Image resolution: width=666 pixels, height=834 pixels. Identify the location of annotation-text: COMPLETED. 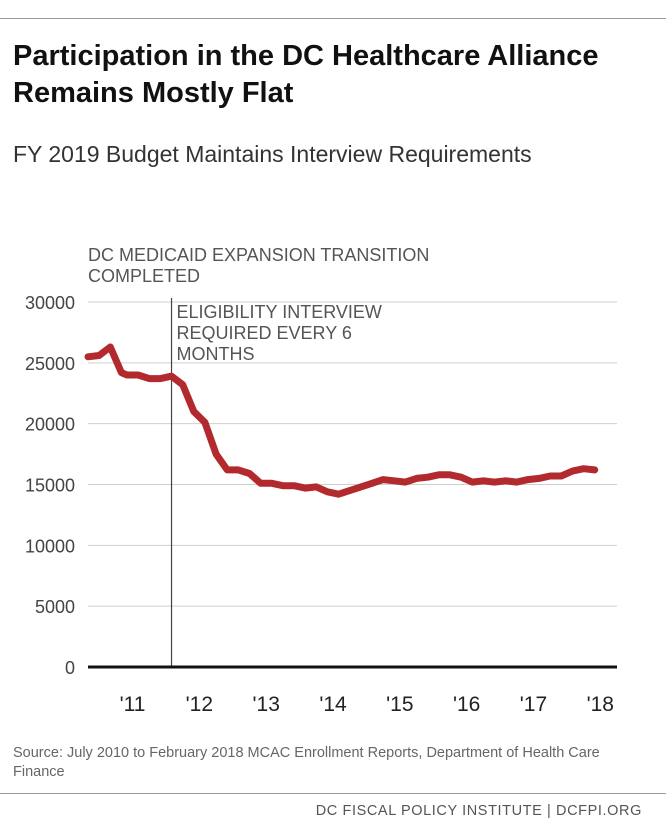
(144, 276).